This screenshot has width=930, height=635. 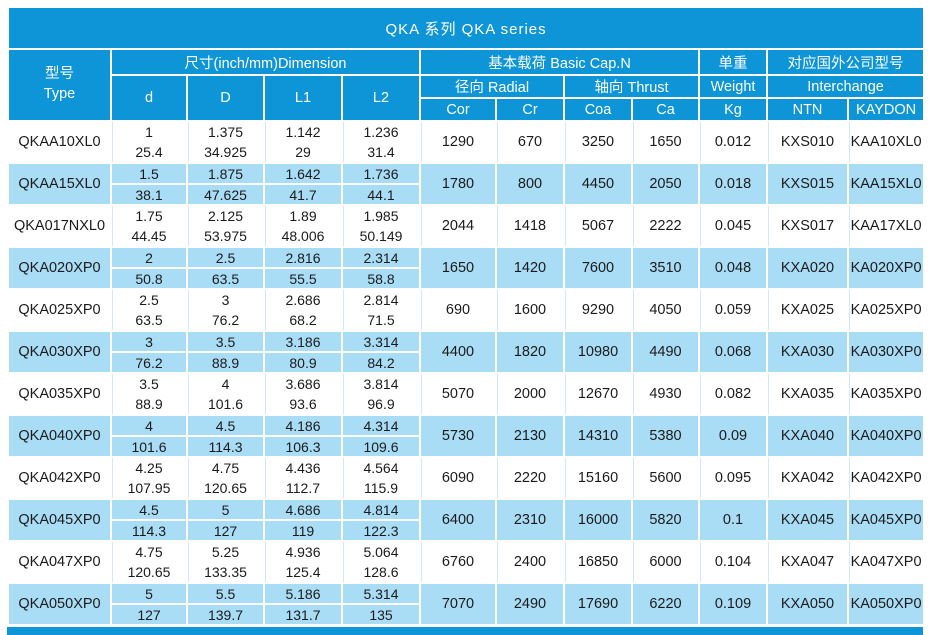 I want to click on inch-value: 5.064, so click(x=381, y=552).